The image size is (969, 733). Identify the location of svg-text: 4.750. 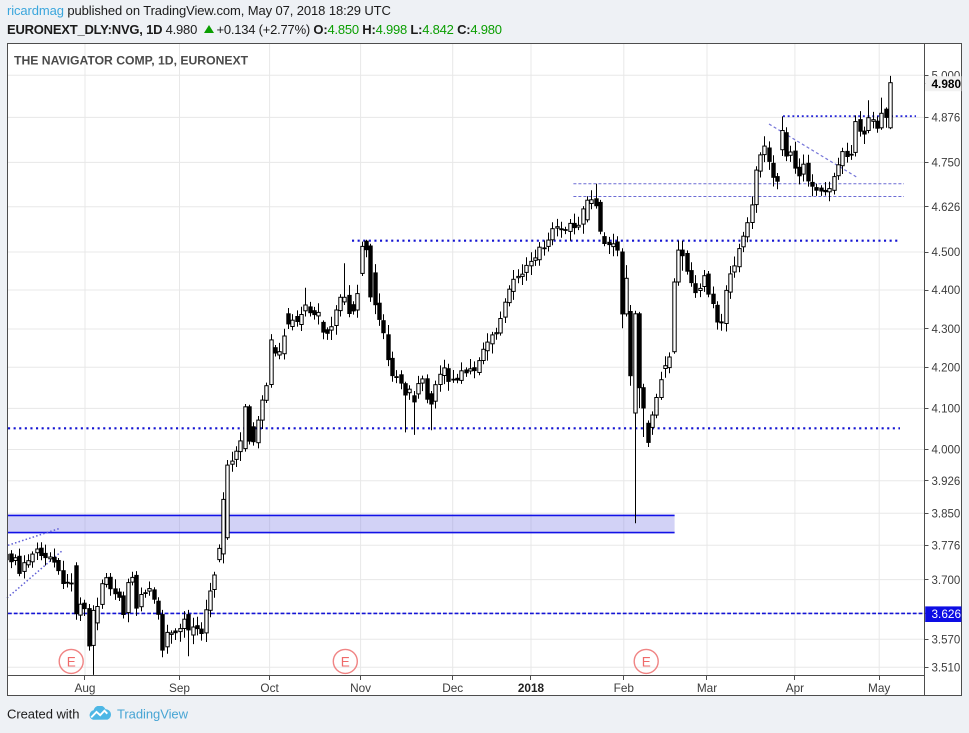
(946, 164).